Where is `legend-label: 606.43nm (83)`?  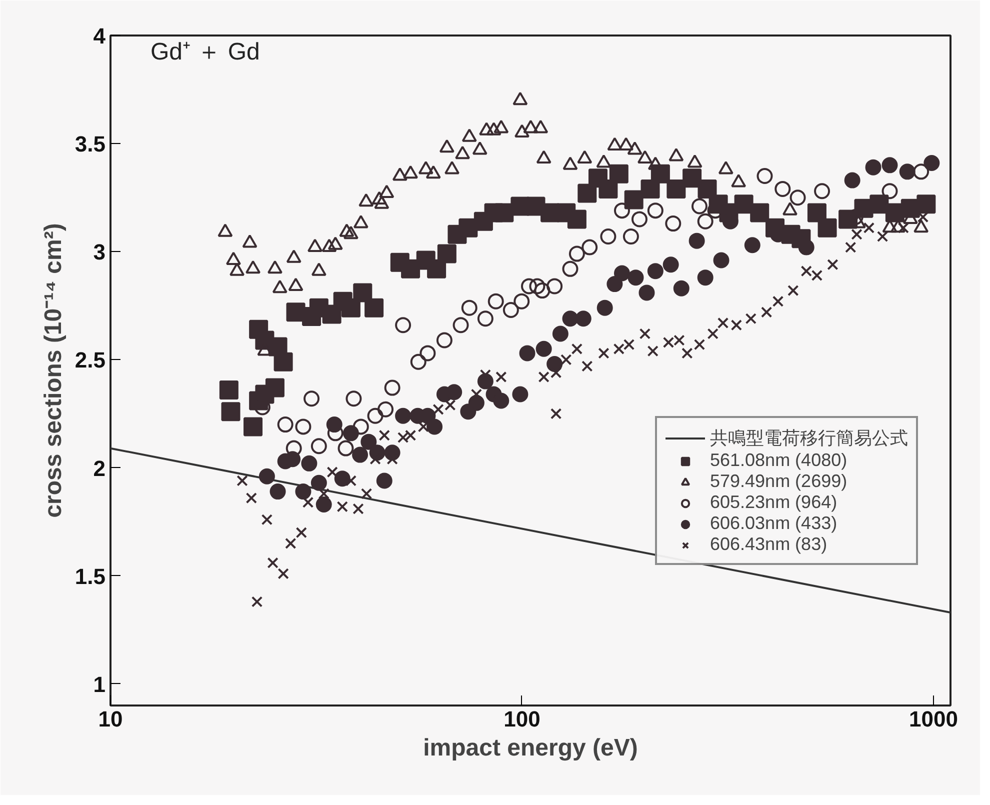
legend-label: 606.43nm (83) is located at coordinates (769, 544).